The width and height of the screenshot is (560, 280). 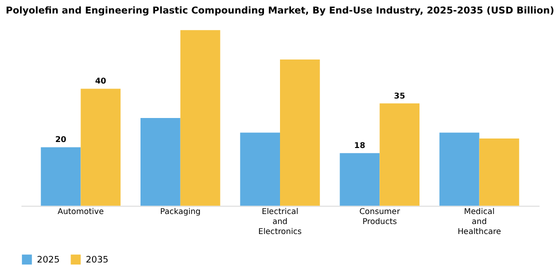 I want to click on data-label: 40, so click(x=101, y=81).